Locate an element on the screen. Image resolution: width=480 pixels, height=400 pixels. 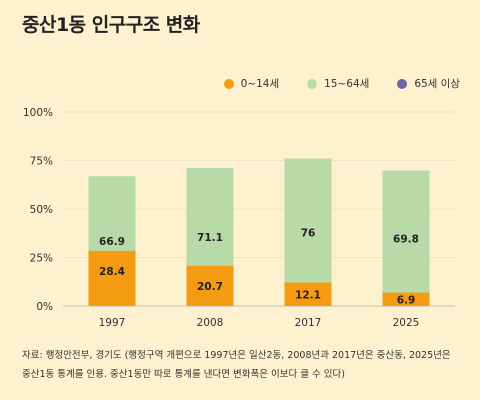
x-tick-label: 2025 is located at coordinates (406, 323).